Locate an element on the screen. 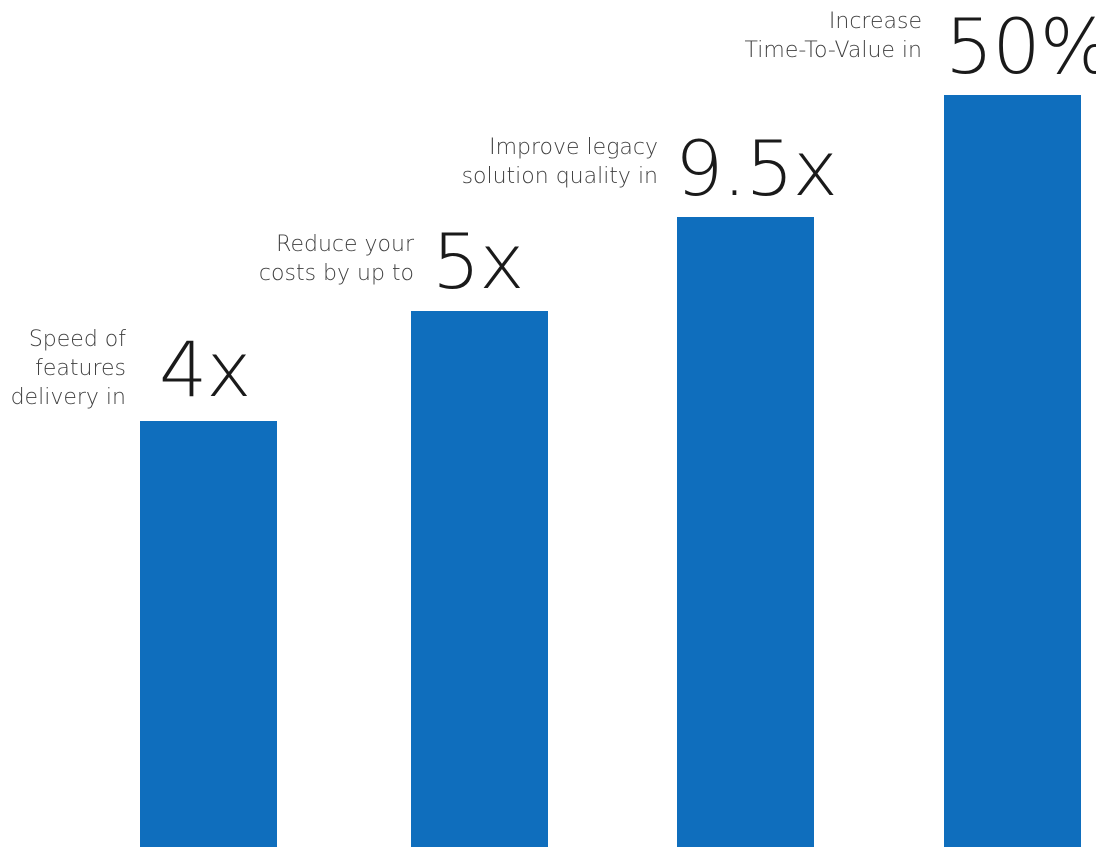 The image size is (1096, 847). bar-1-value-label: 4x is located at coordinates (204, 369).